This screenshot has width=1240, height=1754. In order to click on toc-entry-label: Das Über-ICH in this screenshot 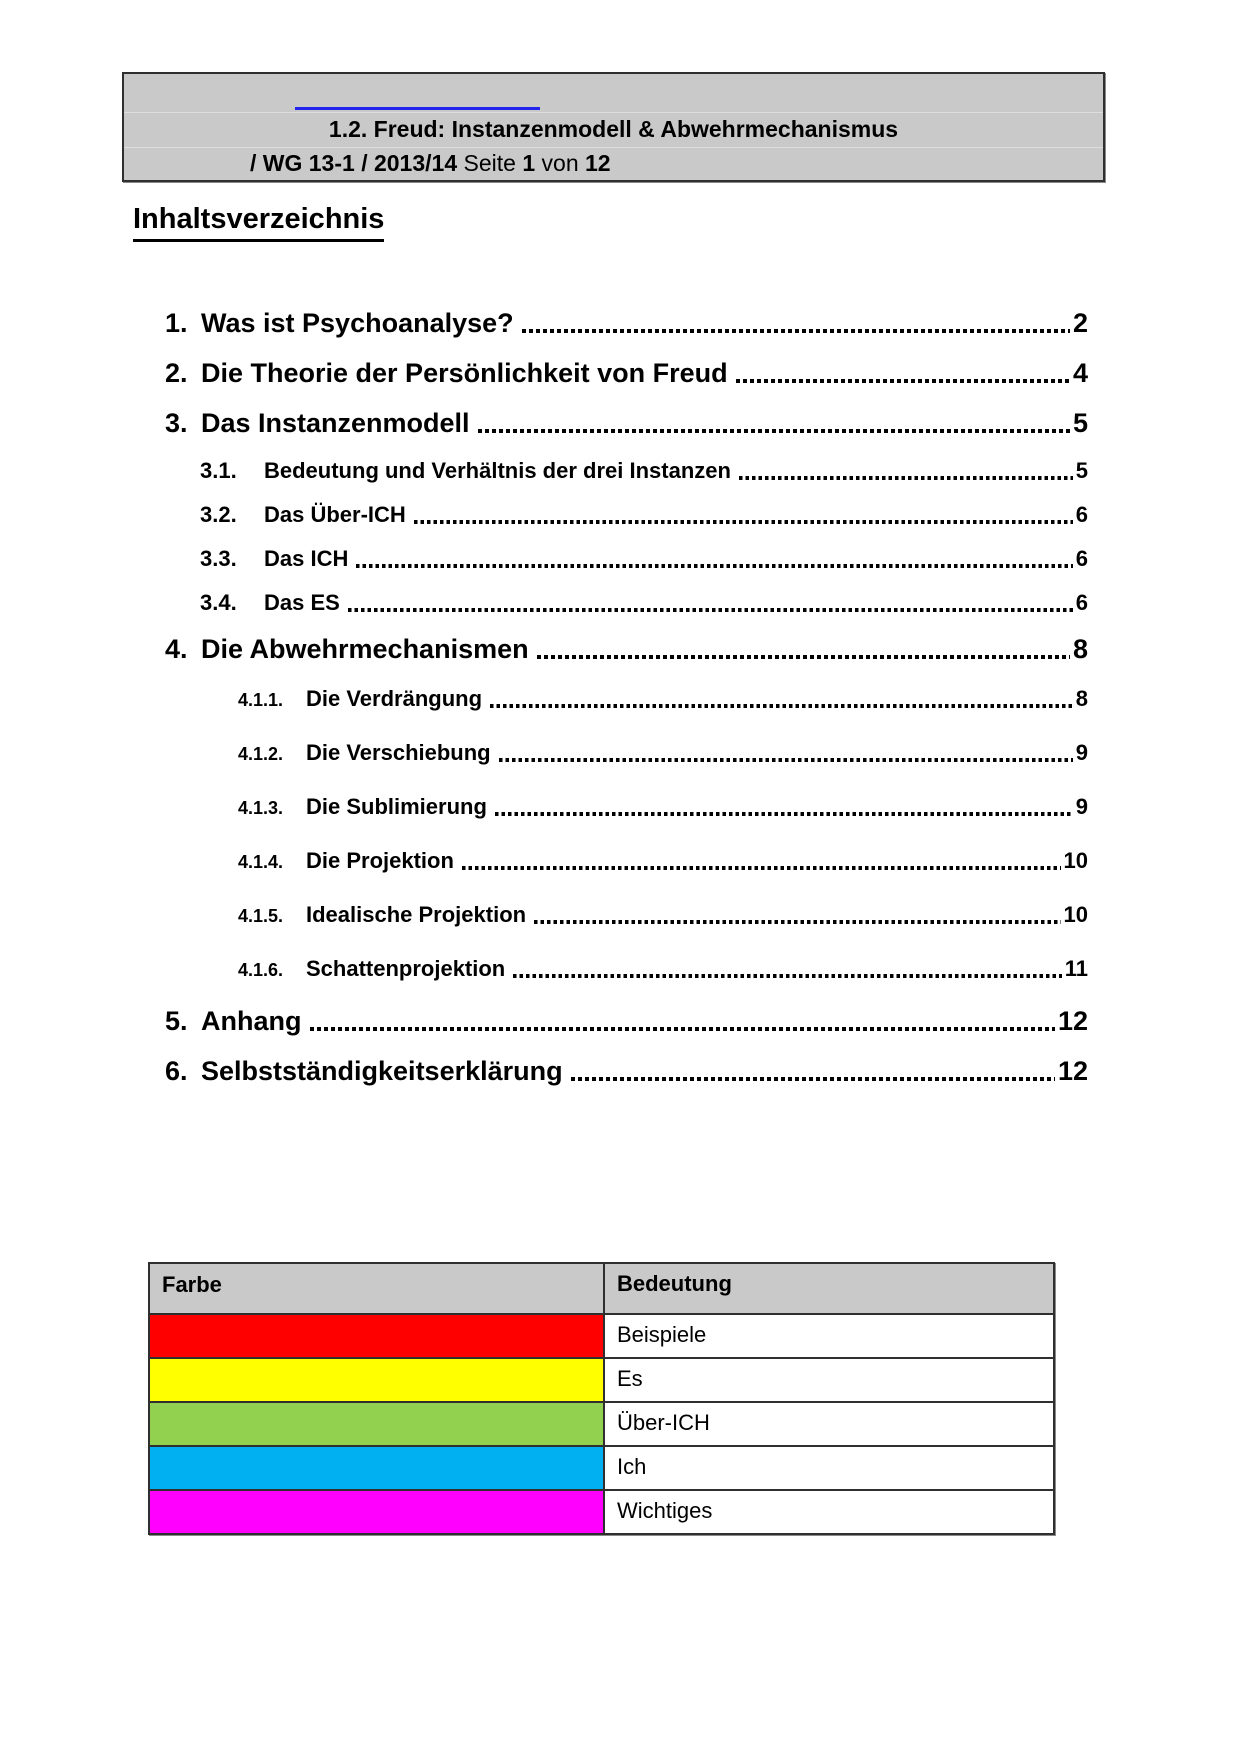, I will do `click(335, 514)`.